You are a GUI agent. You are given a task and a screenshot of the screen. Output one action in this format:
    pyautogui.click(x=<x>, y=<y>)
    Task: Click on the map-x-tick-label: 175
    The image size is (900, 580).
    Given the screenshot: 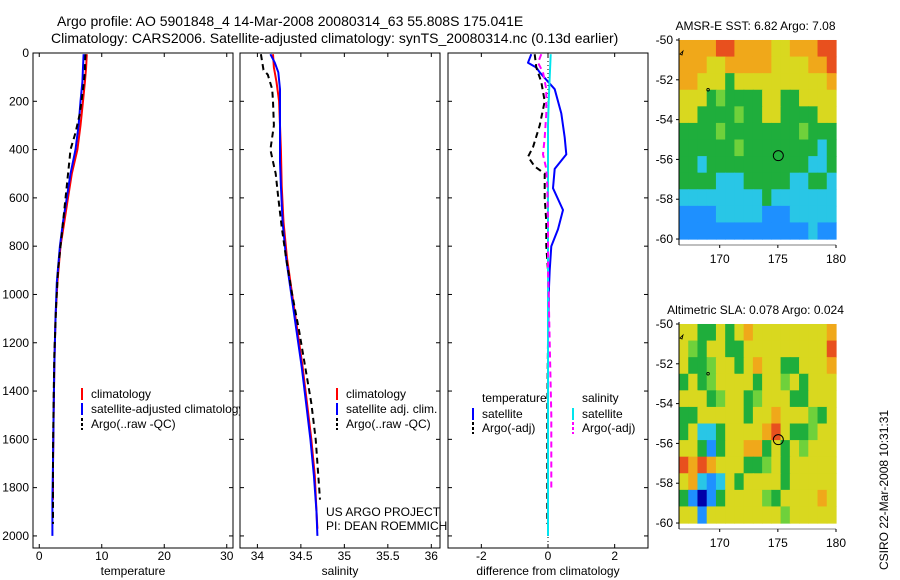 What is the action you would take?
    pyautogui.click(x=778, y=259)
    